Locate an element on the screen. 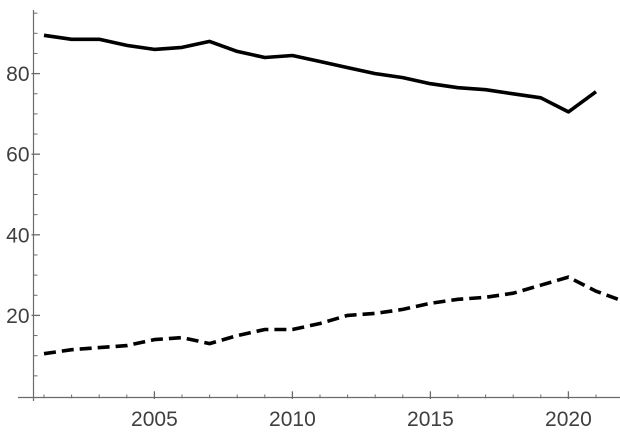 The image size is (620, 446). y-tick-label: 20 is located at coordinates (17, 316).